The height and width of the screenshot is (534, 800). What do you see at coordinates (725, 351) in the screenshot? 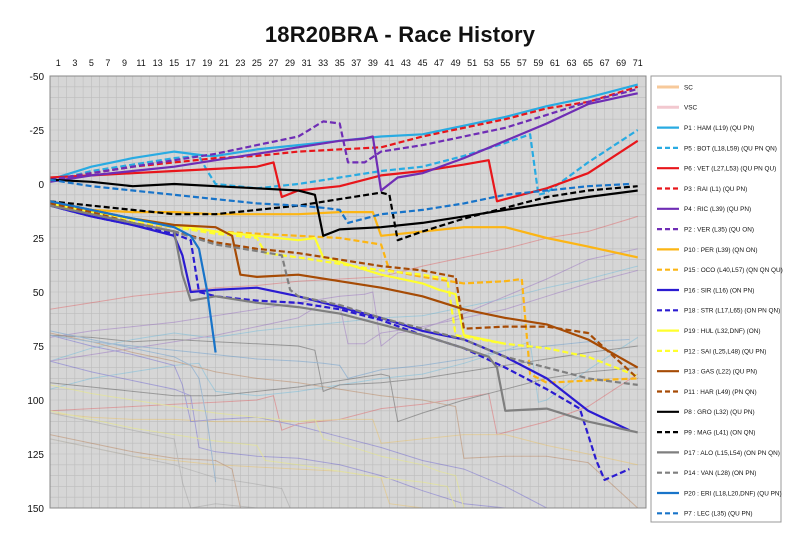
I see `legend-label: P12 : SAI (L25,L48) (QU PN)` at bounding box center [725, 351].